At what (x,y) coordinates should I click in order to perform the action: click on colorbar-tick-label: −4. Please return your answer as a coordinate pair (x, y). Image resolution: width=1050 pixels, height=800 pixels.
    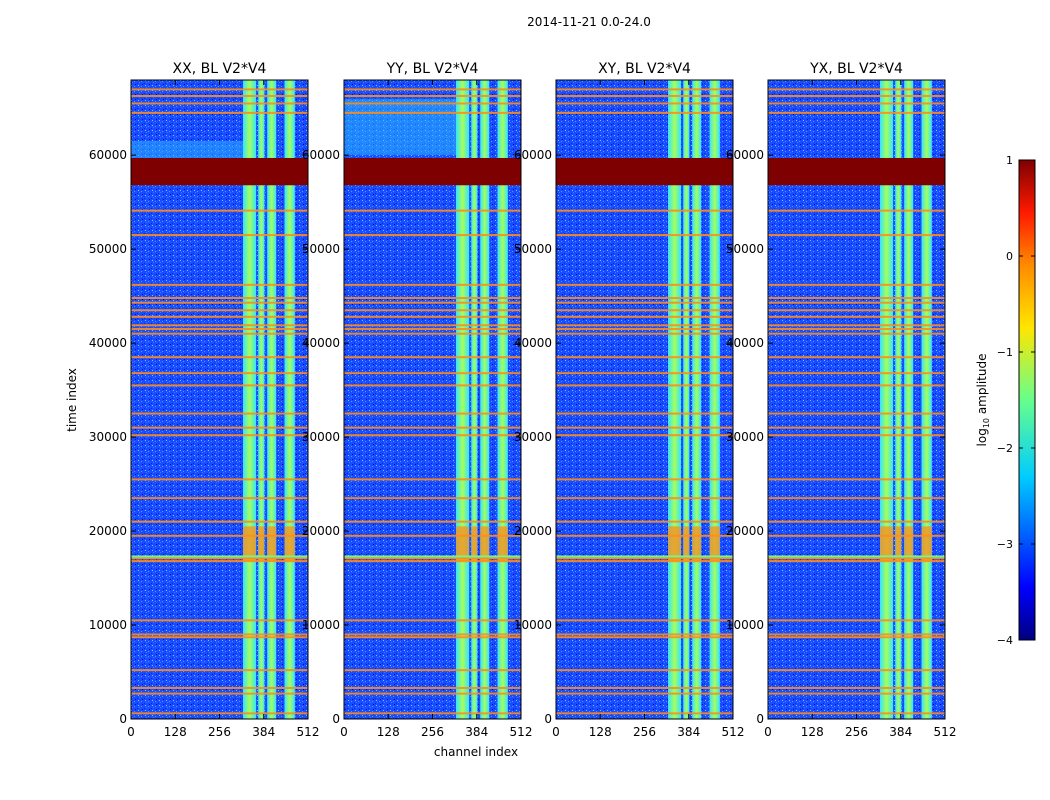
    Looking at the image, I should click on (1005, 640).